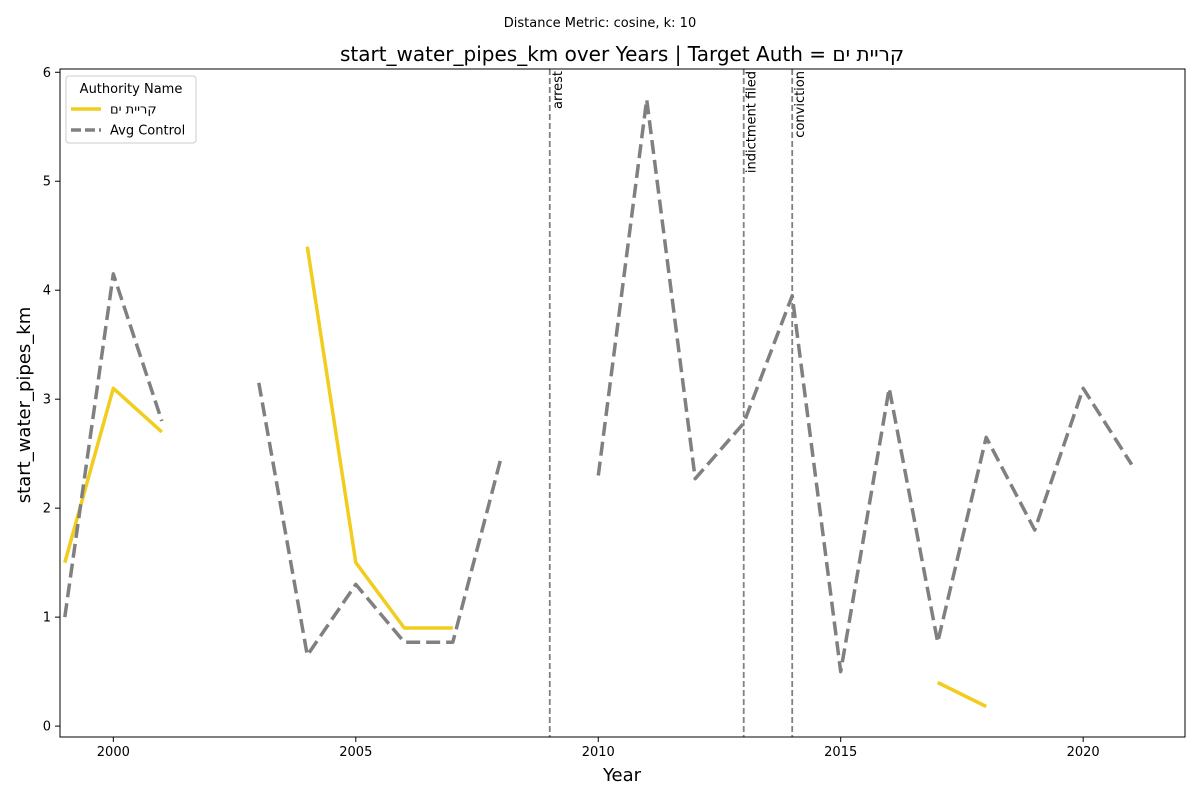 Image resolution: width=1200 pixels, height=800 pixels. I want to click on legend-title: Authority Name, so click(131, 89).